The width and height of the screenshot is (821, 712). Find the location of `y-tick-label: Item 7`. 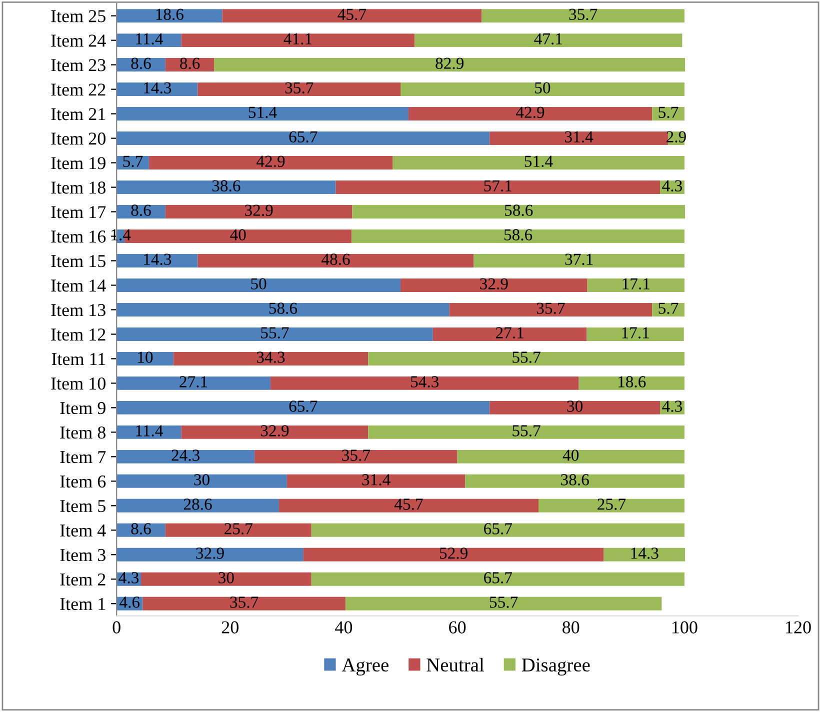

y-tick-label: Item 7 is located at coordinates (83, 457).